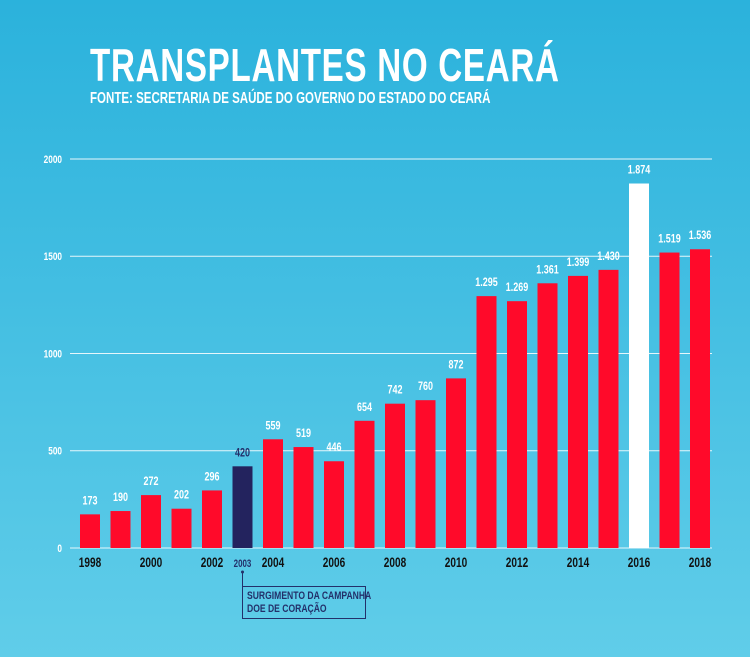  I want to click on bar-2009, so click(425, 474).